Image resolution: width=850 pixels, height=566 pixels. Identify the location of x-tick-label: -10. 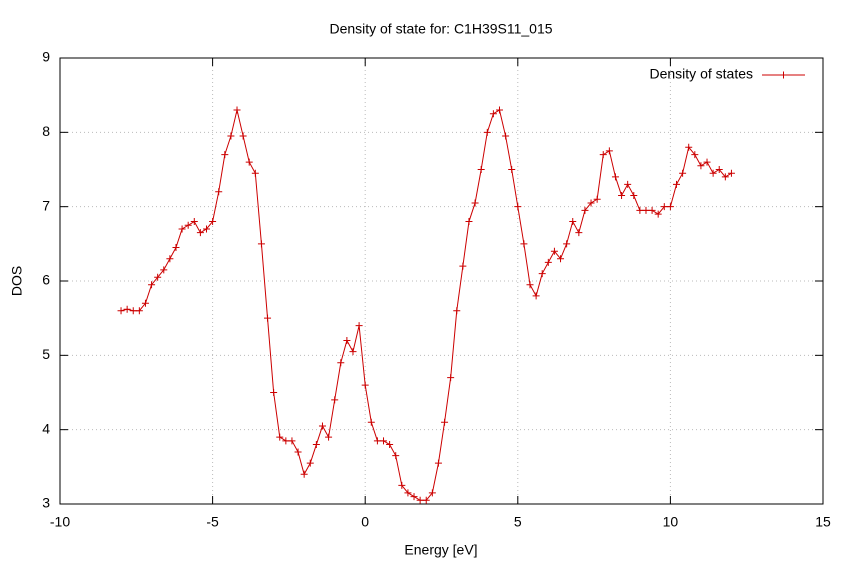
(60, 522).